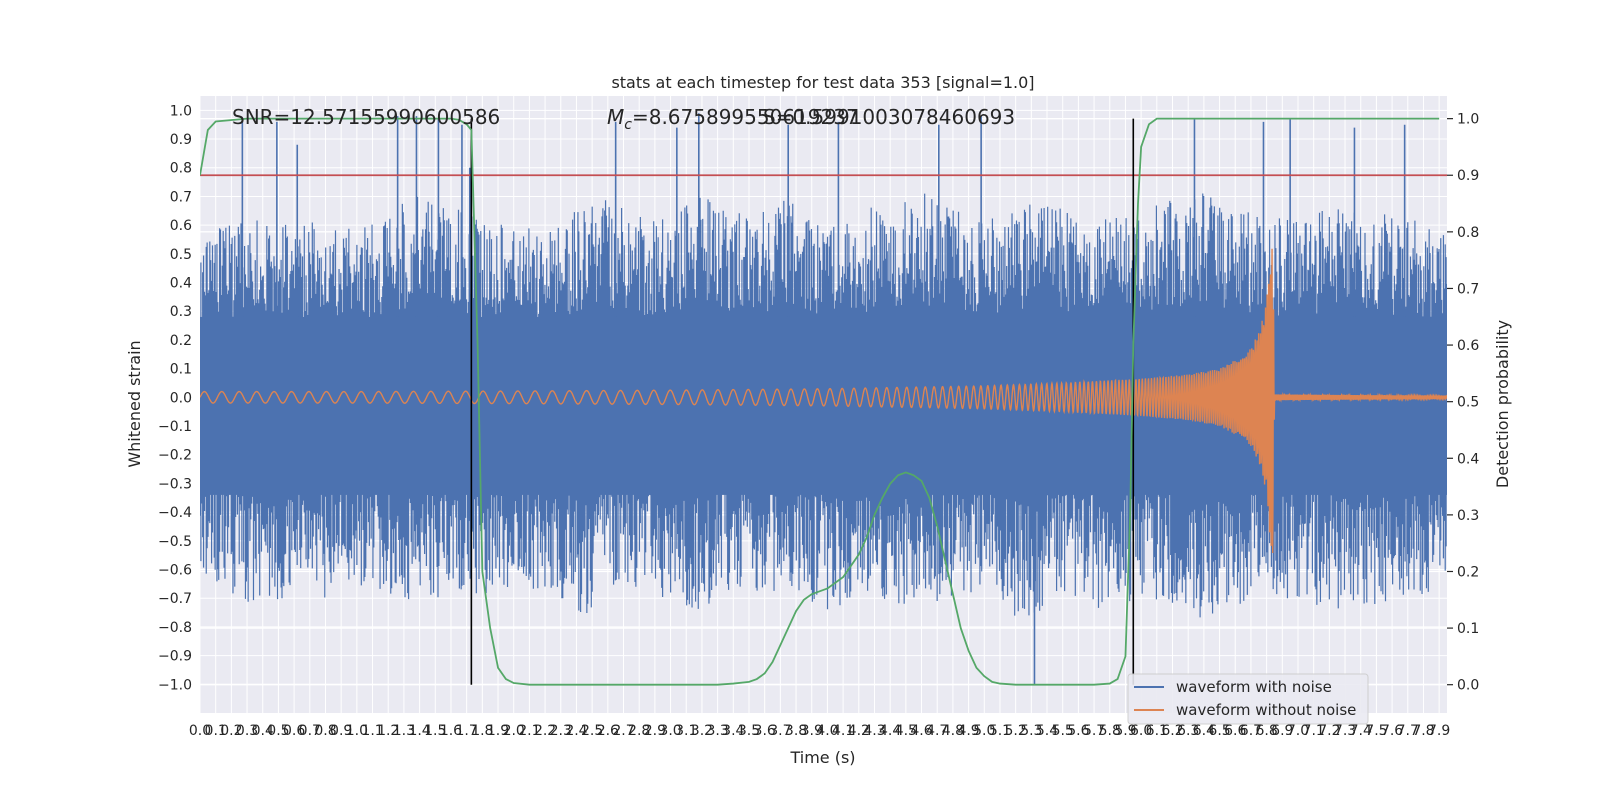 The width and height of the screenshot is (1600, 800). Describe the element at coordinates (181, 226) in the screenshot. I see `y-tick-label: 0.6` at that location.